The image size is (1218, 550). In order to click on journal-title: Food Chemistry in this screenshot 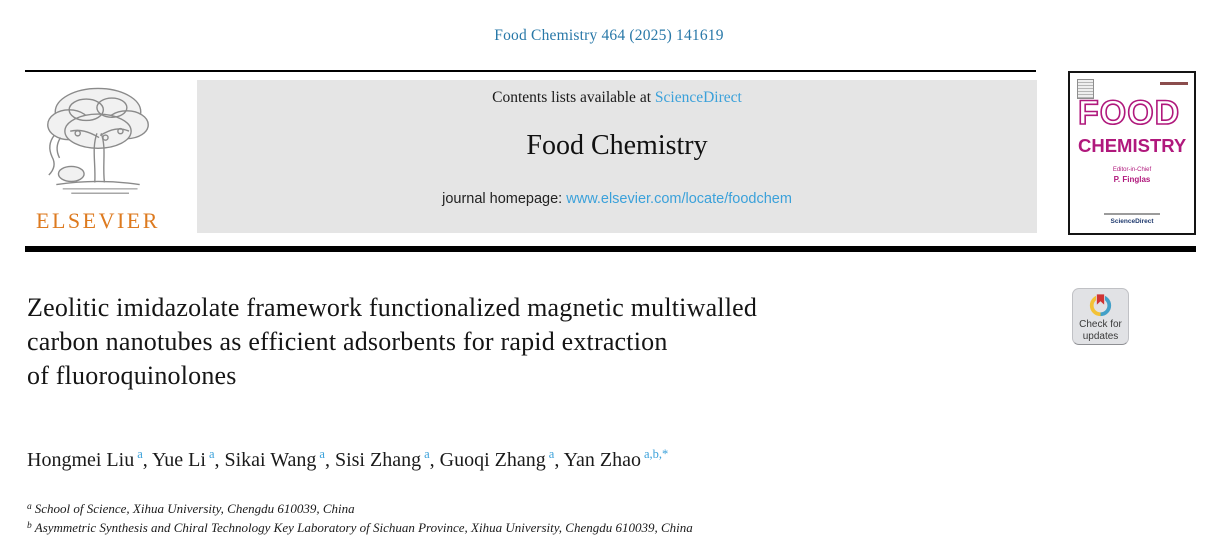, I will do `click(617, 145)`.